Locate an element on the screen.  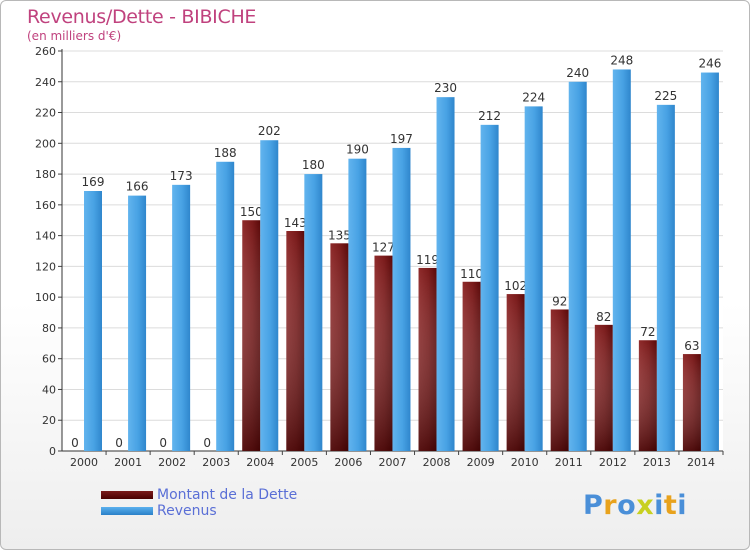
bar-revenus-2011 is located at coordinates (577, 266).